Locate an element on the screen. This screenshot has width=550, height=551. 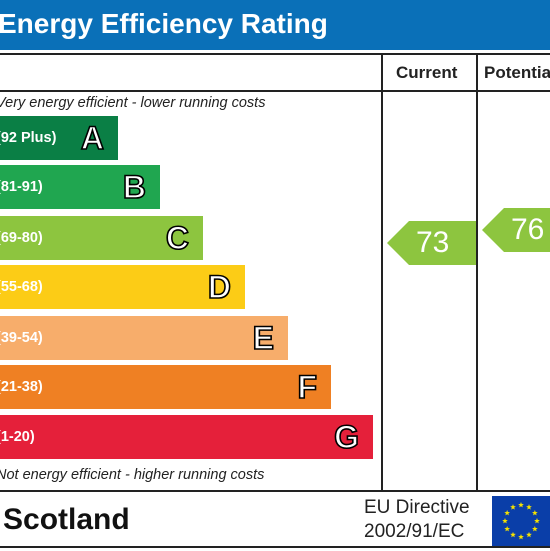
band-e-range: (39-54) is located at coordinates (21, 338).